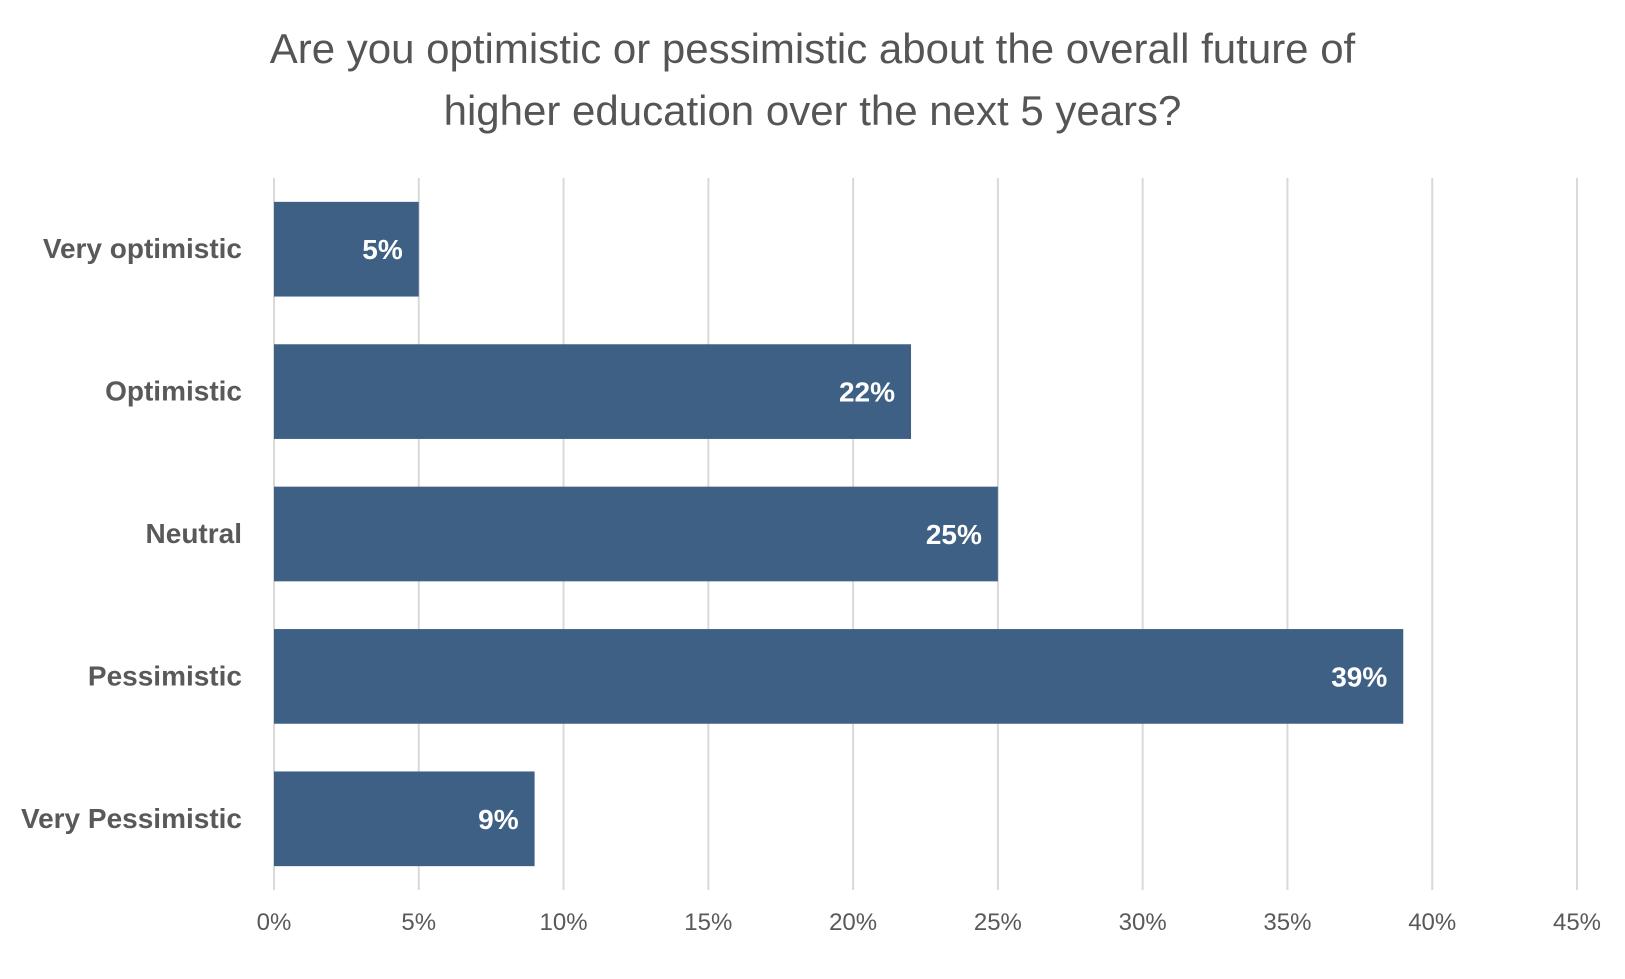 Image resolution: width=1625 pixels, height=979 pixels. Describe the element at coordinates (498, 819) in the screenshot. I see `data-label: 9%` at that location.